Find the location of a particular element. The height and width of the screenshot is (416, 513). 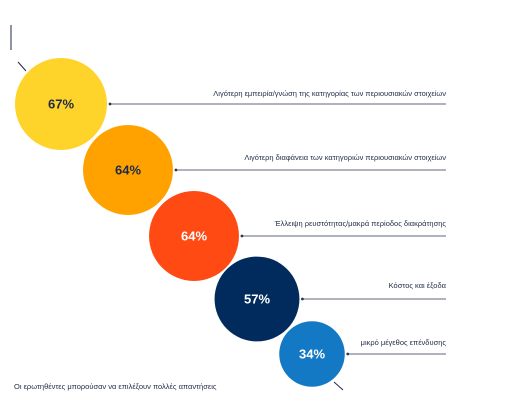

value-label: 57% is located at coordinates (257, 299).